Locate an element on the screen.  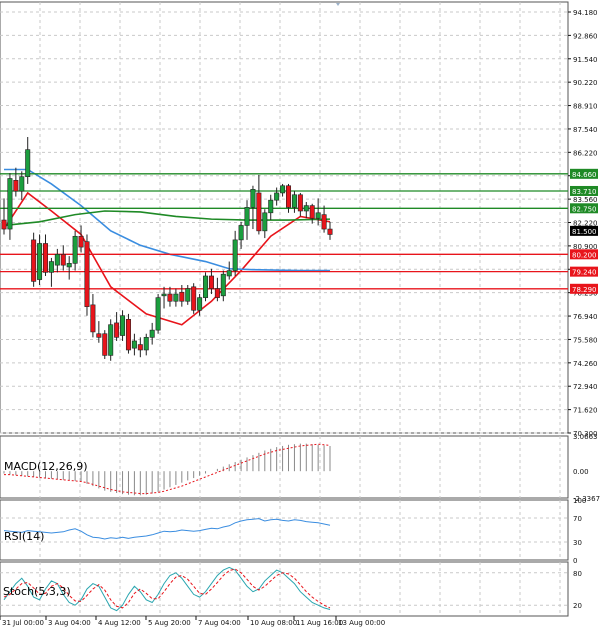
price-tick-label: 71.620 is located at coordinates (585, 411).